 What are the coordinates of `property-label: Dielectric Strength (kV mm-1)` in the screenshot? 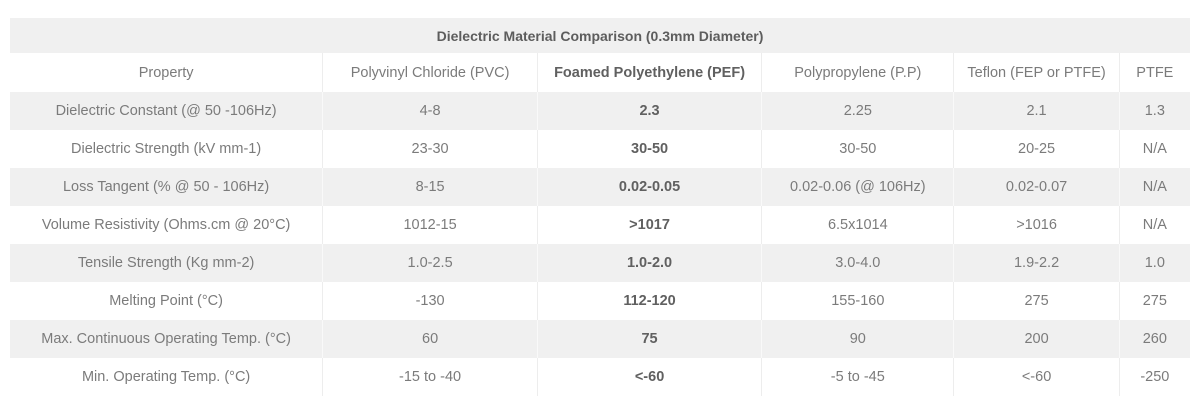 It's located at (166, 149).